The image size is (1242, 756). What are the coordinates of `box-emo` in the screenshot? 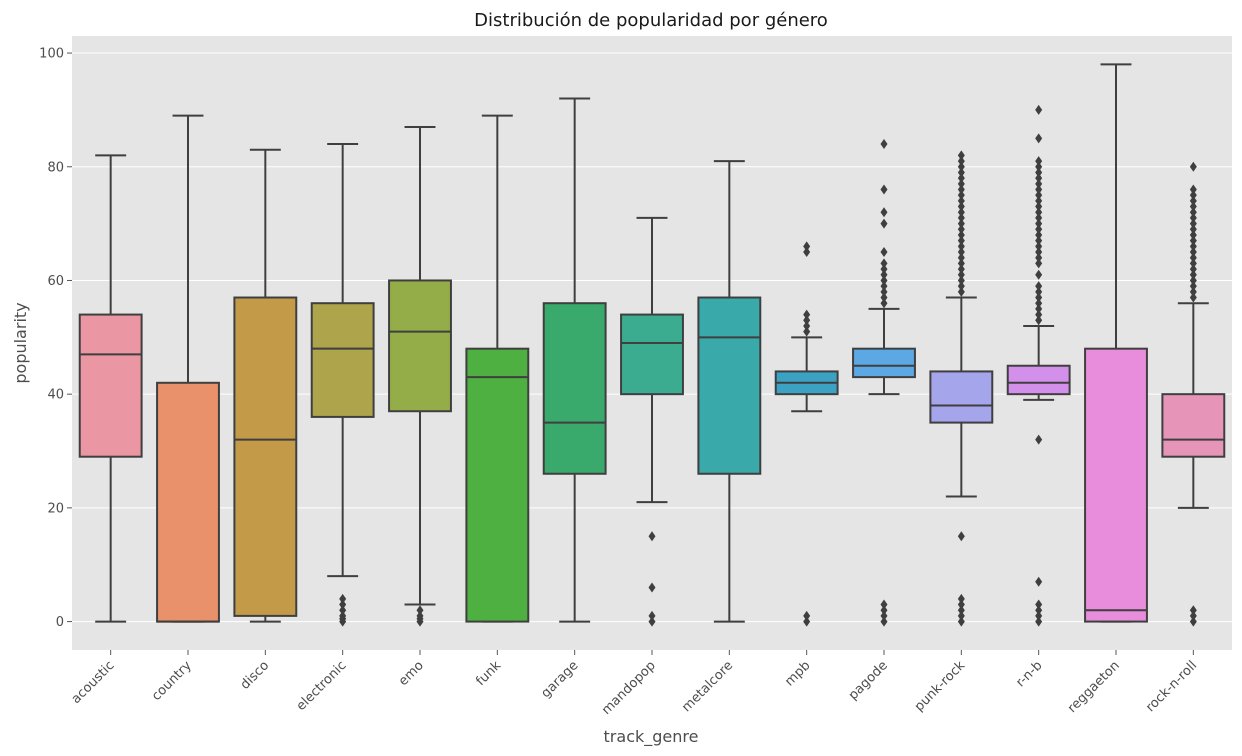 It's located at (420, 376).